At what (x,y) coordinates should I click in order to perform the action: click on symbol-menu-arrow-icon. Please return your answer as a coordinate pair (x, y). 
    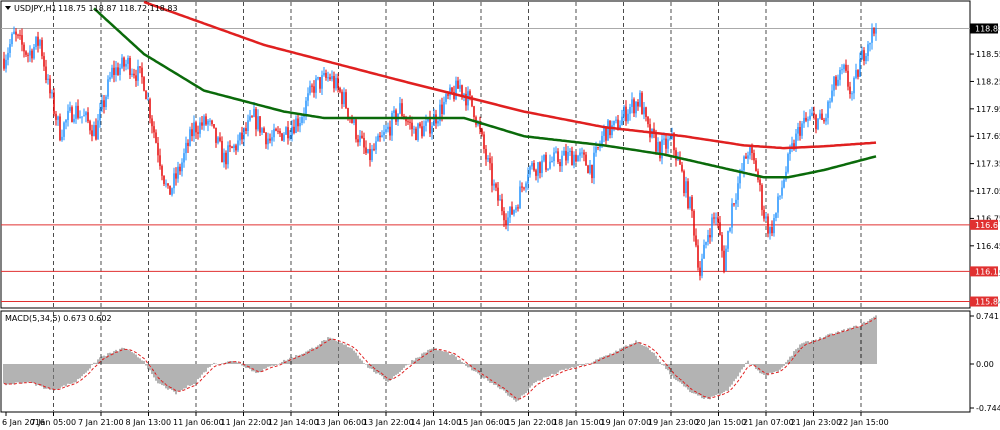
    Looking at the image, I should click on (8, 8).